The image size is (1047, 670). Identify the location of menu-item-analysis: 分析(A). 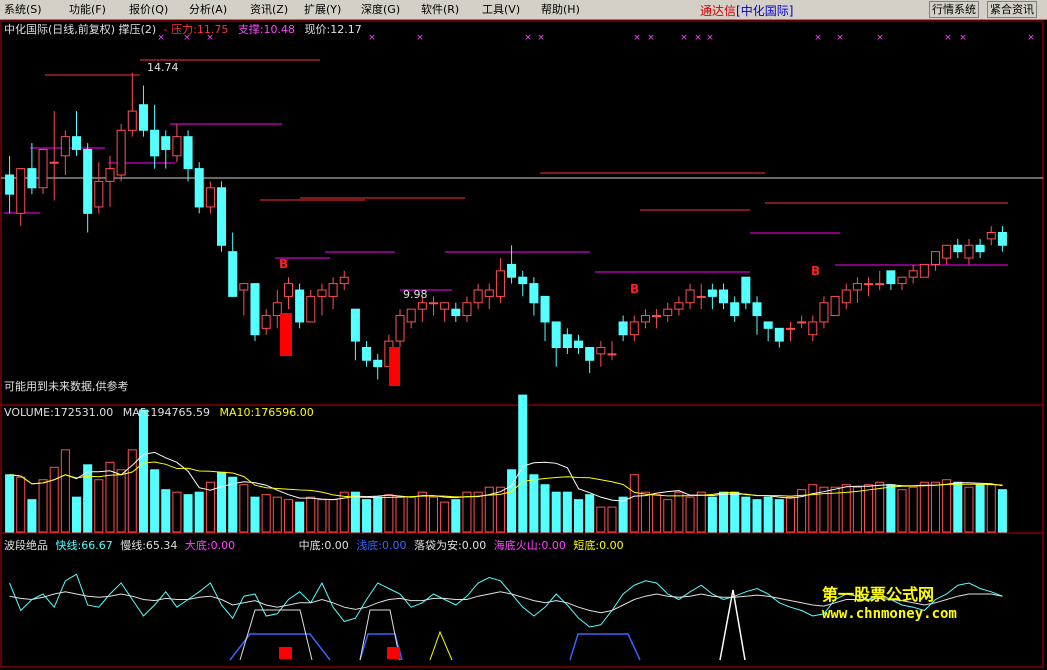
(208, 9).